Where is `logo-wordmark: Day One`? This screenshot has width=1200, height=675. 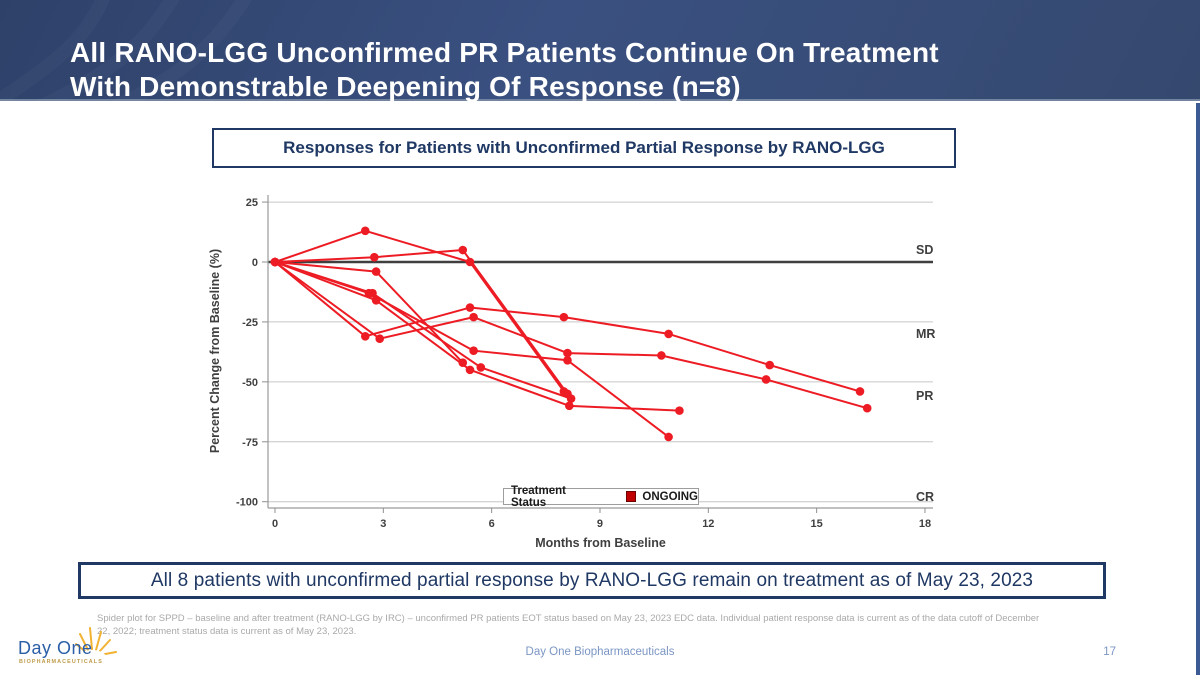 logo-wordmark: Day One is located at coordinates (55, 648).